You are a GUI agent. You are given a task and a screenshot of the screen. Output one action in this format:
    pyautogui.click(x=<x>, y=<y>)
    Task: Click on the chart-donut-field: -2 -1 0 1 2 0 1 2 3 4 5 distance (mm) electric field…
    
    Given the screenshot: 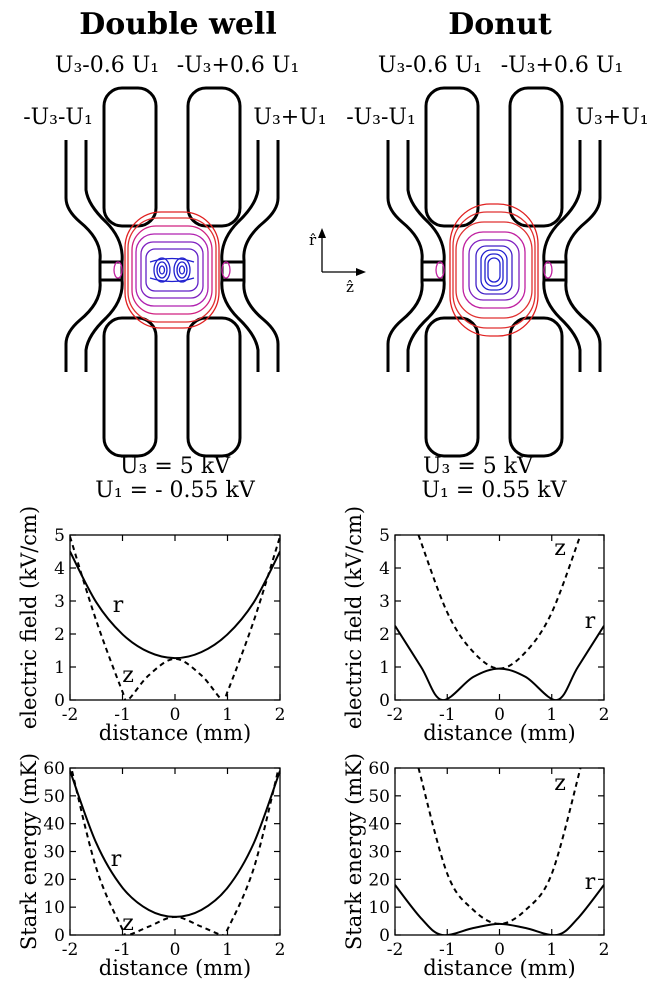 What is the action you would take?
    pyautogui.click(x=475, y=625)
    